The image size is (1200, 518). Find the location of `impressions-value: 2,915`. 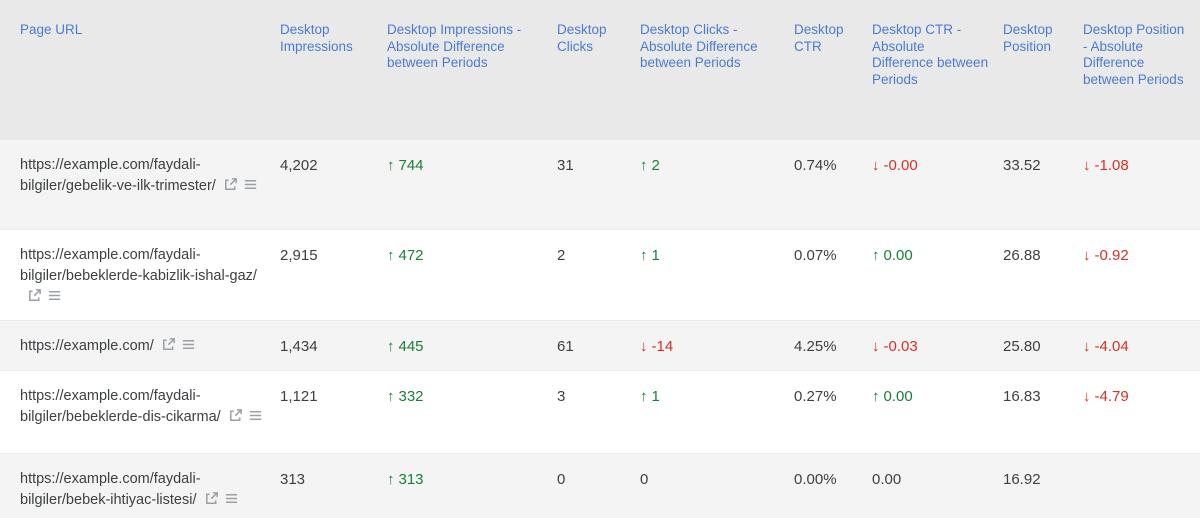

impressions-value: 2,915 is located at coordinates (299, 255).